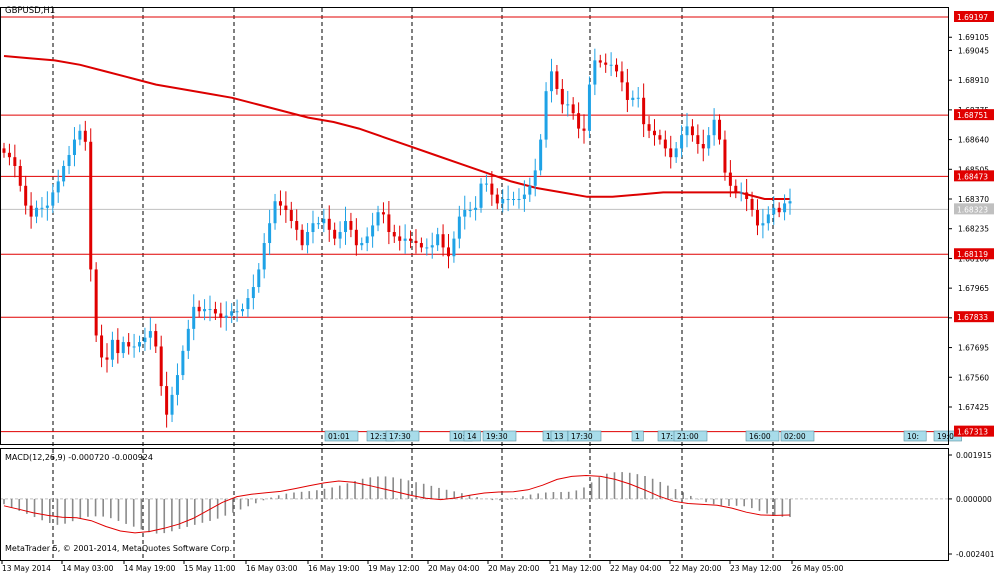  I want to click on event-marker-label: 1, so click(637, 436).